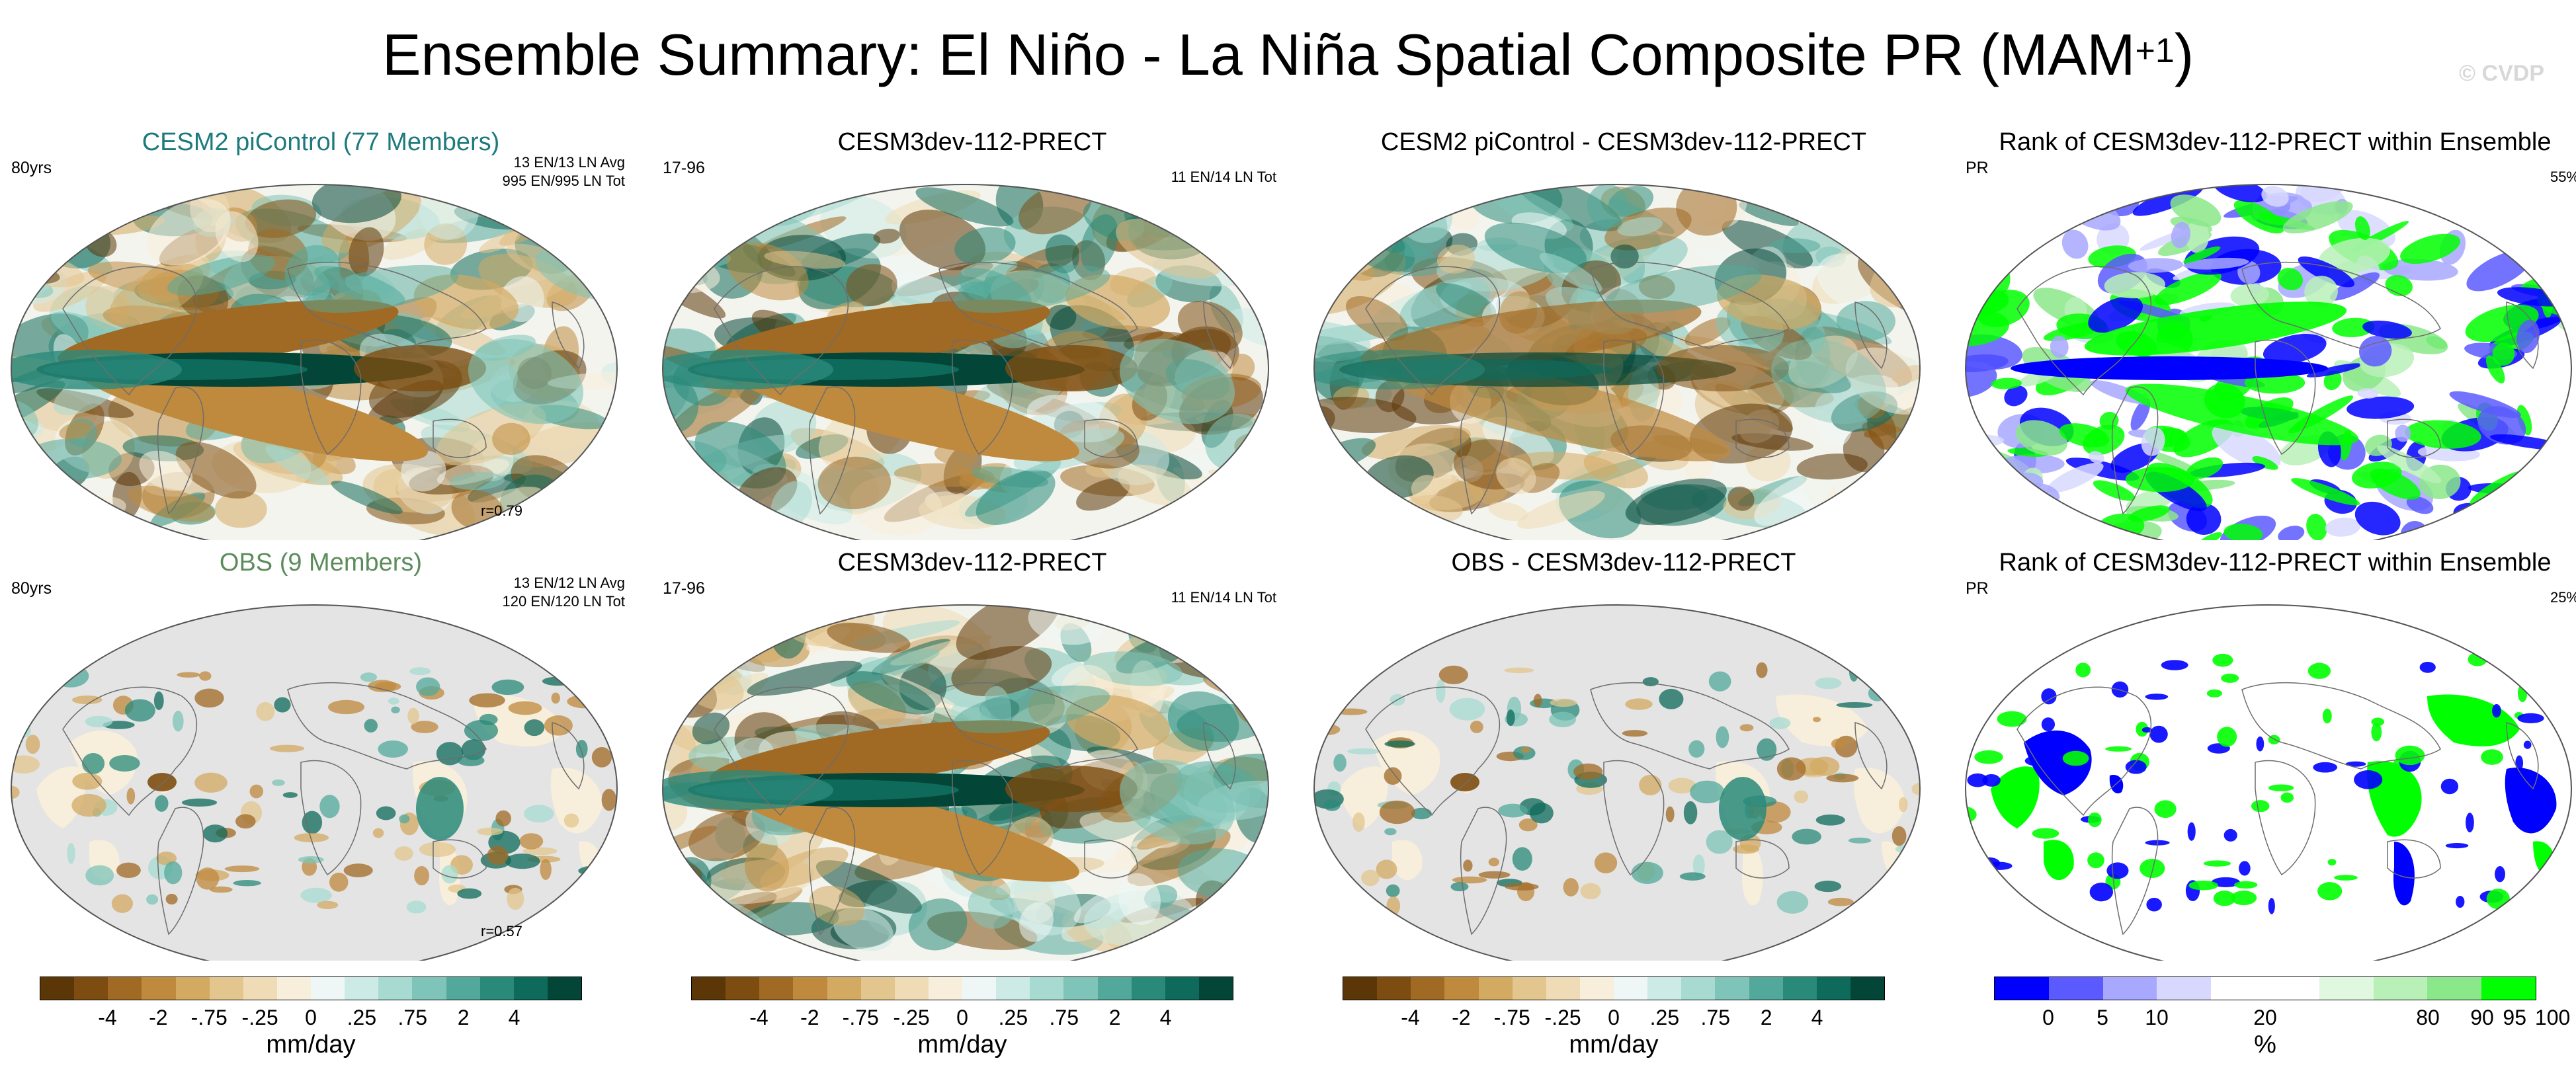  What do you see at coordinates (2048, 1017) in the screenshot?
I see `colorbar-tick: 0` at bounding box center [2048, 1017].